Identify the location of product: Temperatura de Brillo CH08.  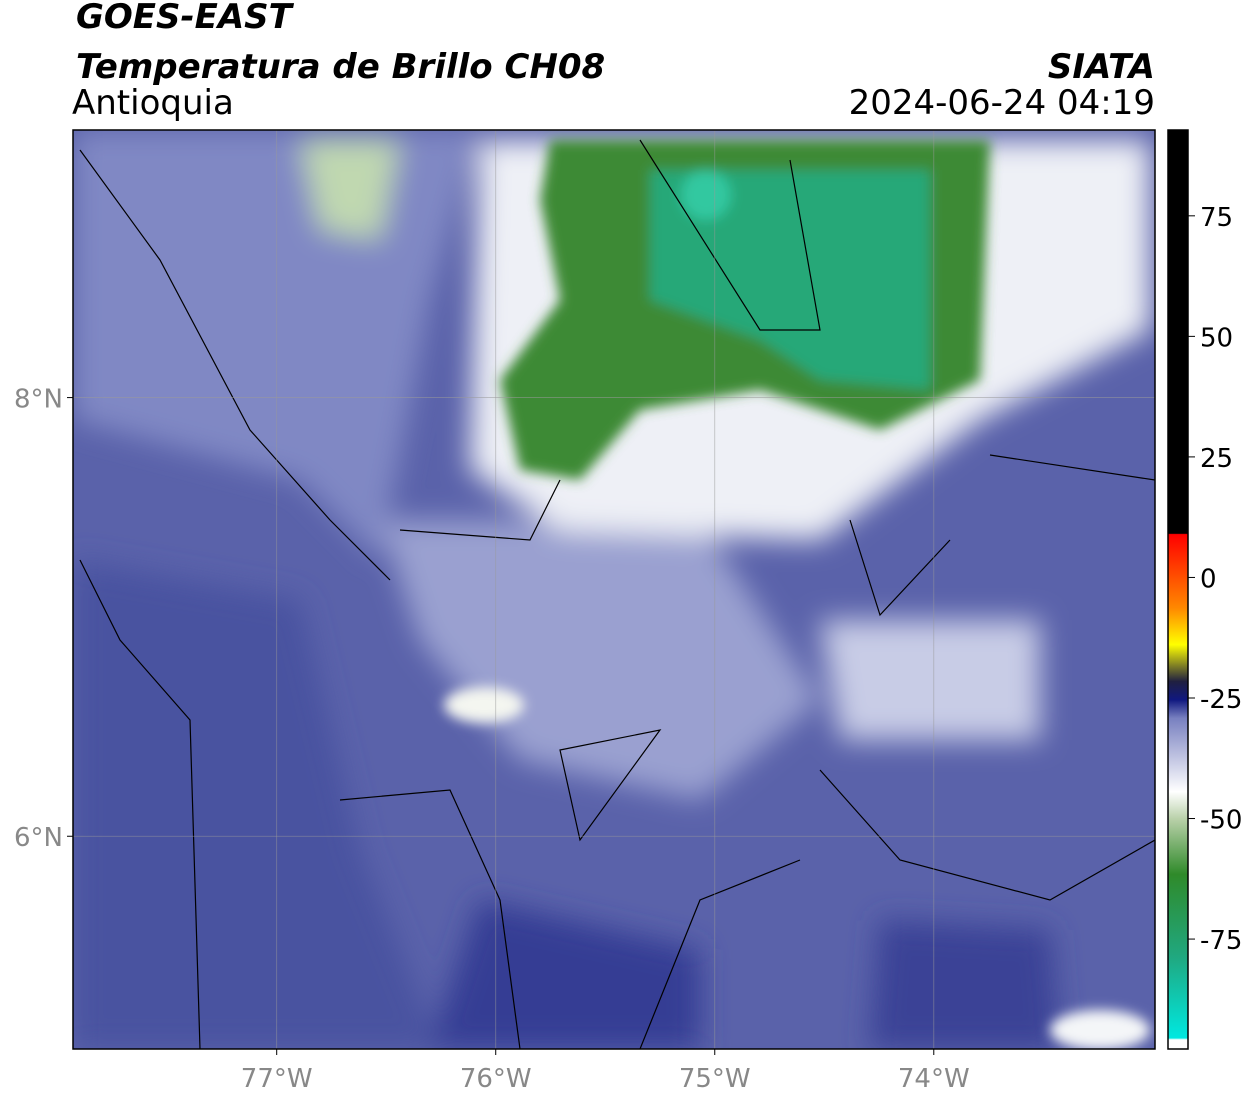
(340, 67).